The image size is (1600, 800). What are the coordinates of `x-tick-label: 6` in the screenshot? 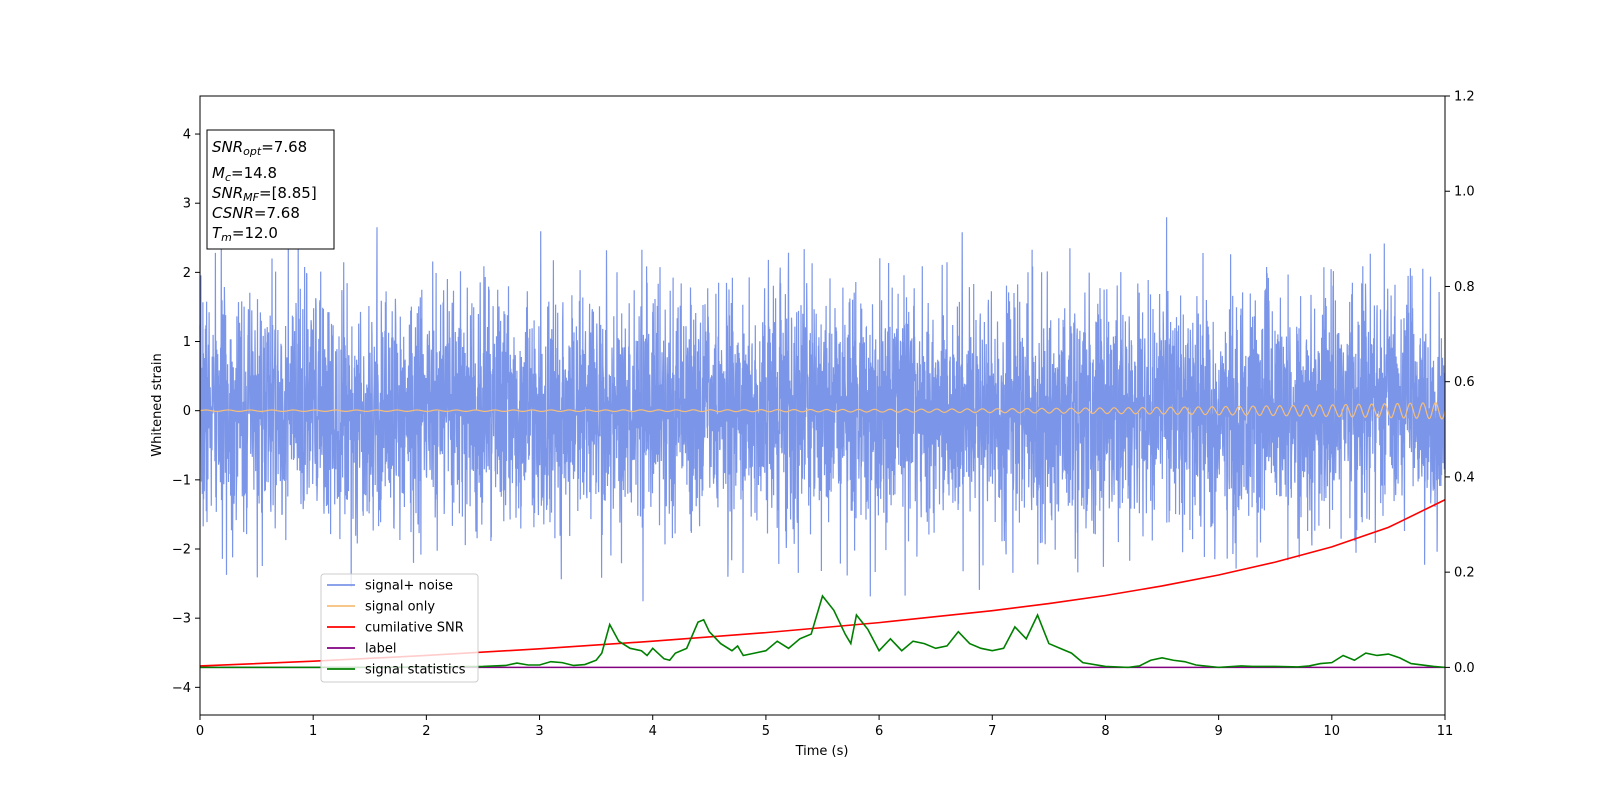 It's located at (879, 731).